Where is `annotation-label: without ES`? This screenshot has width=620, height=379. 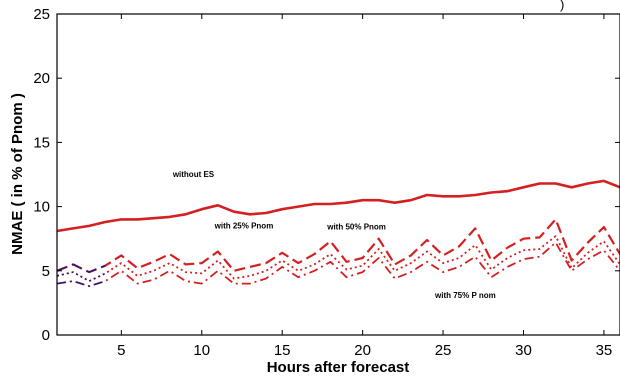
annotation-label: without ES is located at coordinates (193, 174).